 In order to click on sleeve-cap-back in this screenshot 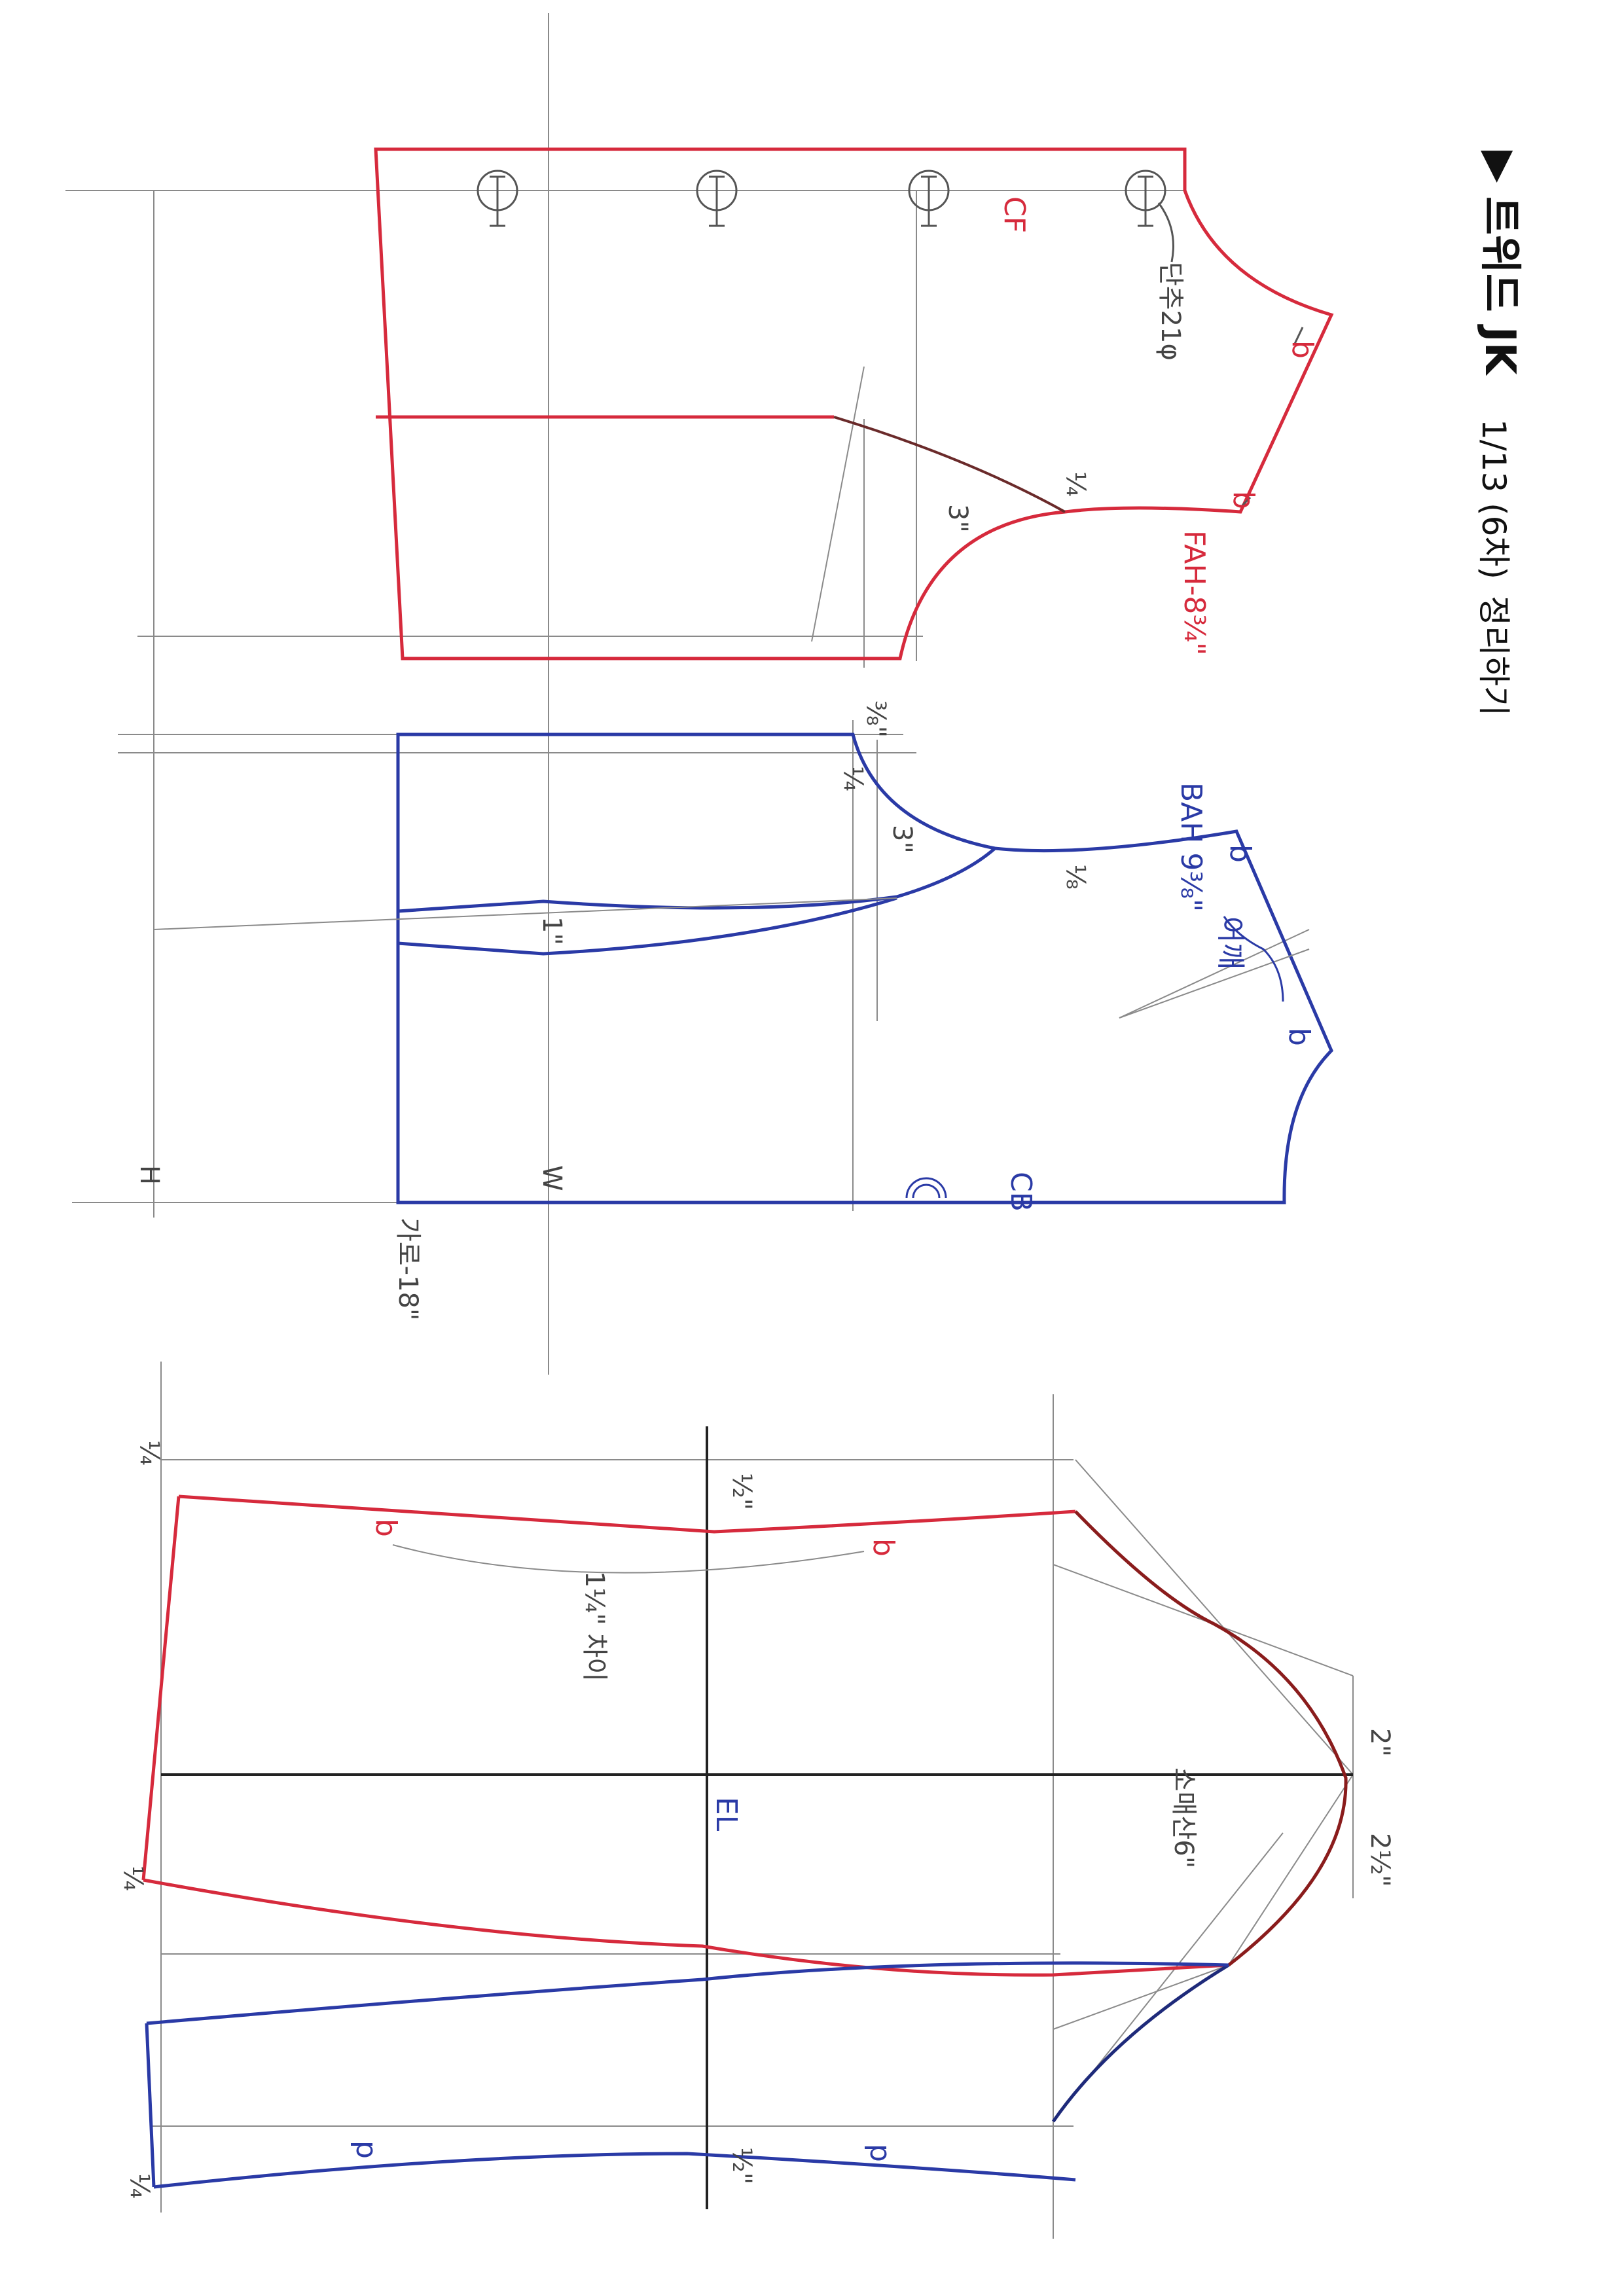, I will do `click(1140, 2043)`.